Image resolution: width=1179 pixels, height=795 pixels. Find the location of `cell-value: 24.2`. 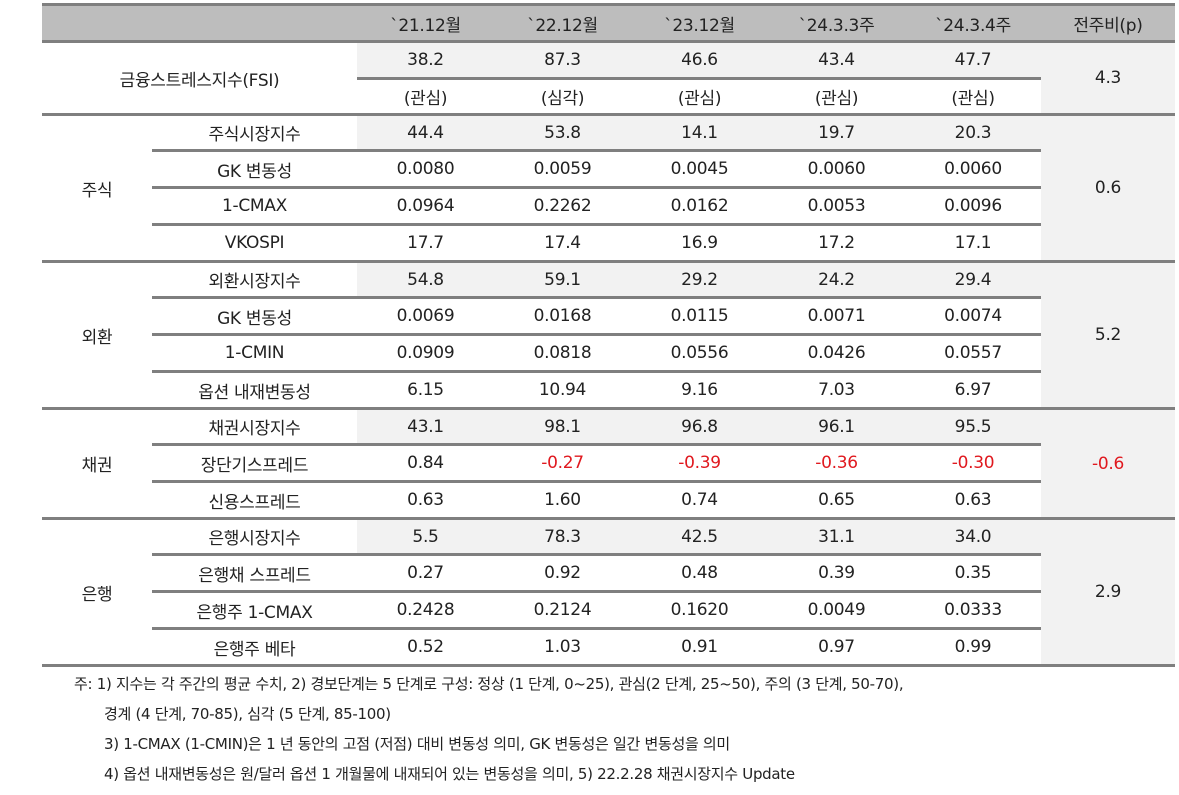

cell-value: 24.2 is located at coordinates (836, 279).